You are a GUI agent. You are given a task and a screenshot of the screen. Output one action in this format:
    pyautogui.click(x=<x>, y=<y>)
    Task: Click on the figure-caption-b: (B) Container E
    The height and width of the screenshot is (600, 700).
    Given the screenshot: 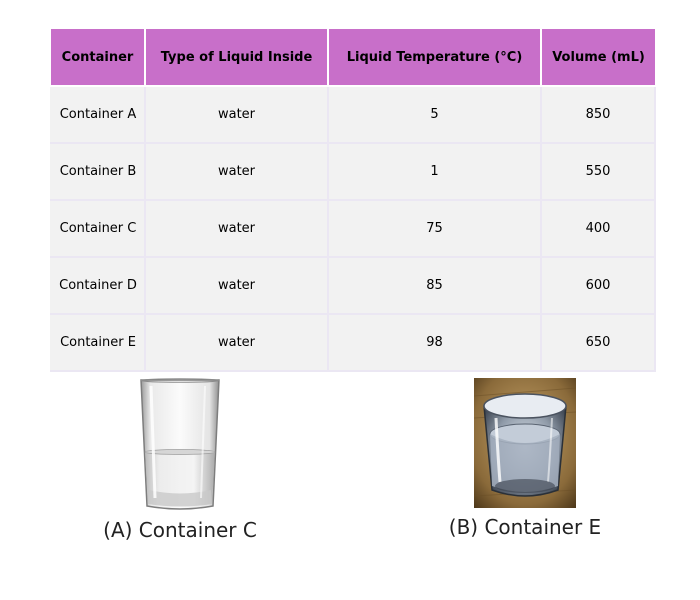 What is the action you would take?
    pyautogui.click(x=525, y=527)
    